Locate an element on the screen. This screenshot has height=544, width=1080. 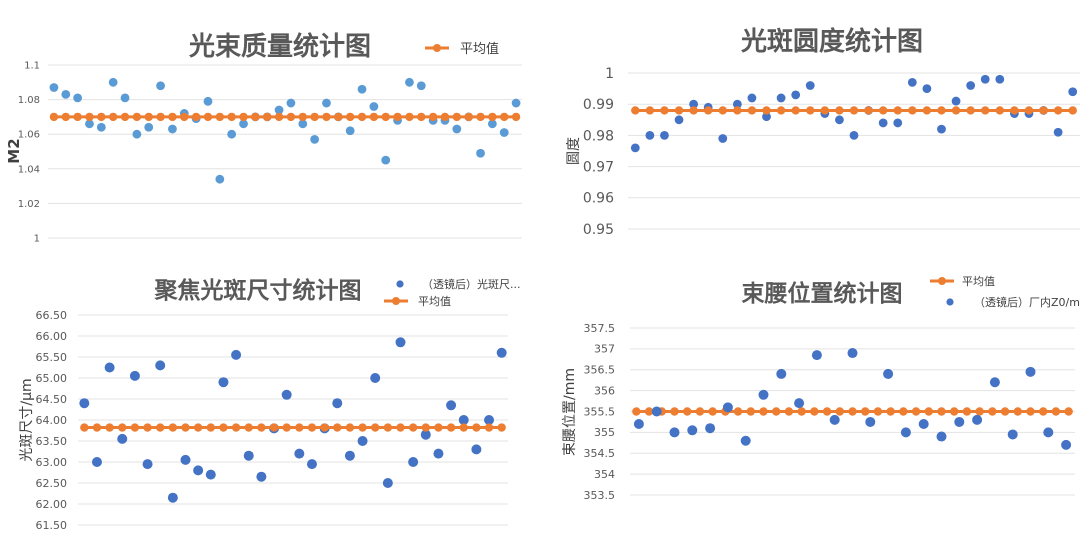
y-tick-label: 1 is located at coordinates (609, 74).